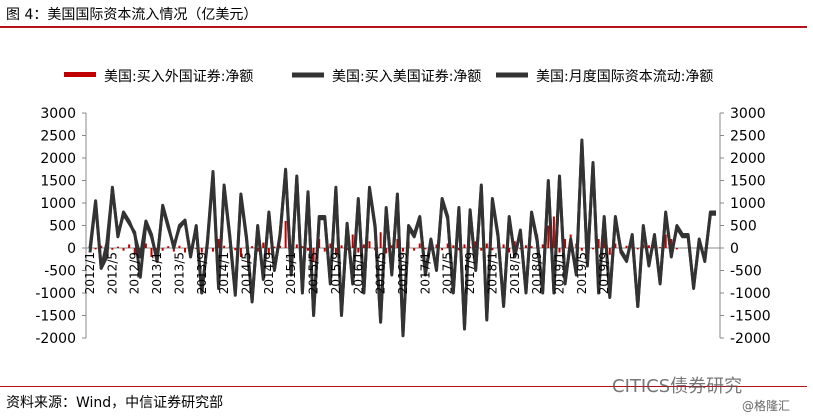  Describe the element at coordinates (71, 249) in the screenshot. I see `y-tick-label-left: 0` at that location.